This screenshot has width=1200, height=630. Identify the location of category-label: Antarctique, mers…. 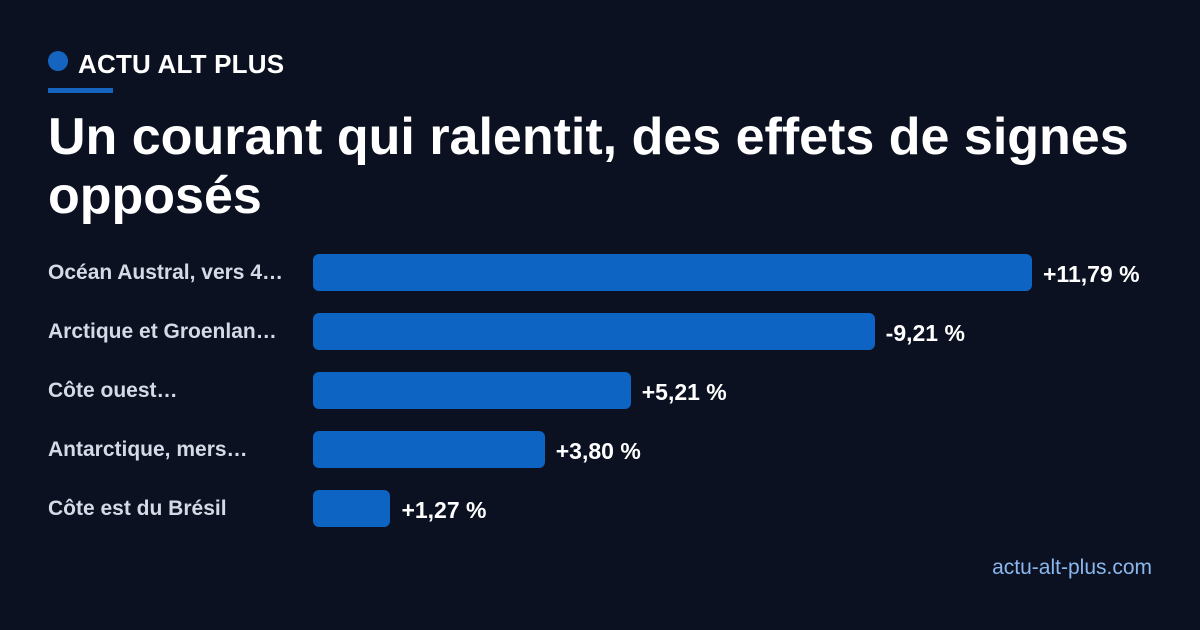
(148, 449).